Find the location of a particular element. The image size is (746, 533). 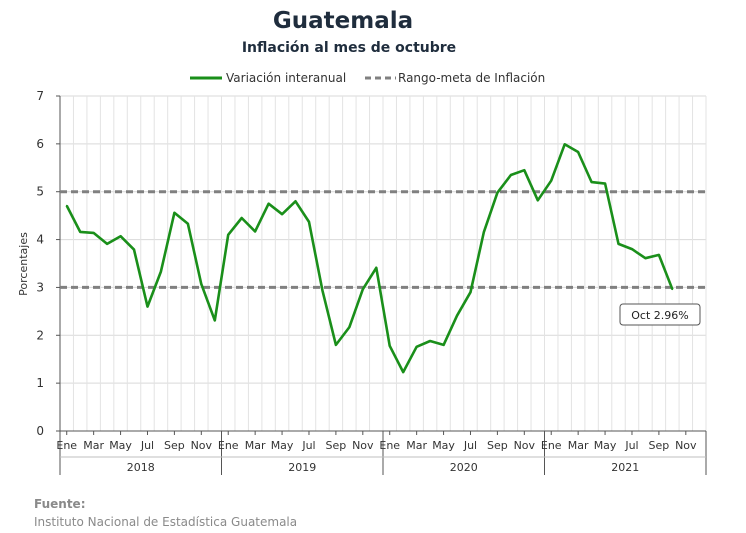

y-tick-label: 3 is located at coordinates (40, 287).